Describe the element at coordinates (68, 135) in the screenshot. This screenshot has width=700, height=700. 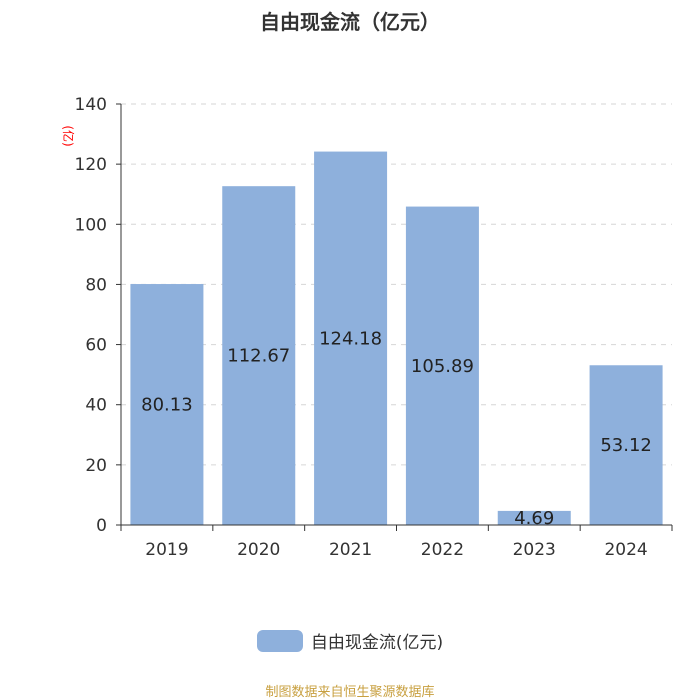
I see `y-axis-title: (亿)` at that location.